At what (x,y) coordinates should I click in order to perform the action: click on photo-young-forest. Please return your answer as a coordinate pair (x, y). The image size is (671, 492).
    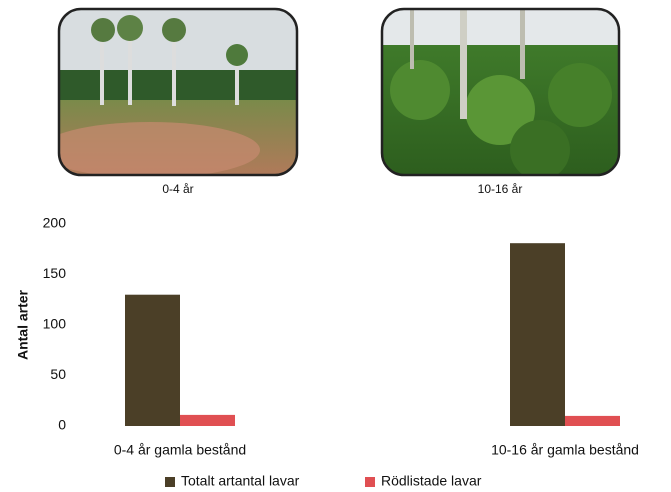
    Looking at the image, I should click on (500, 92).